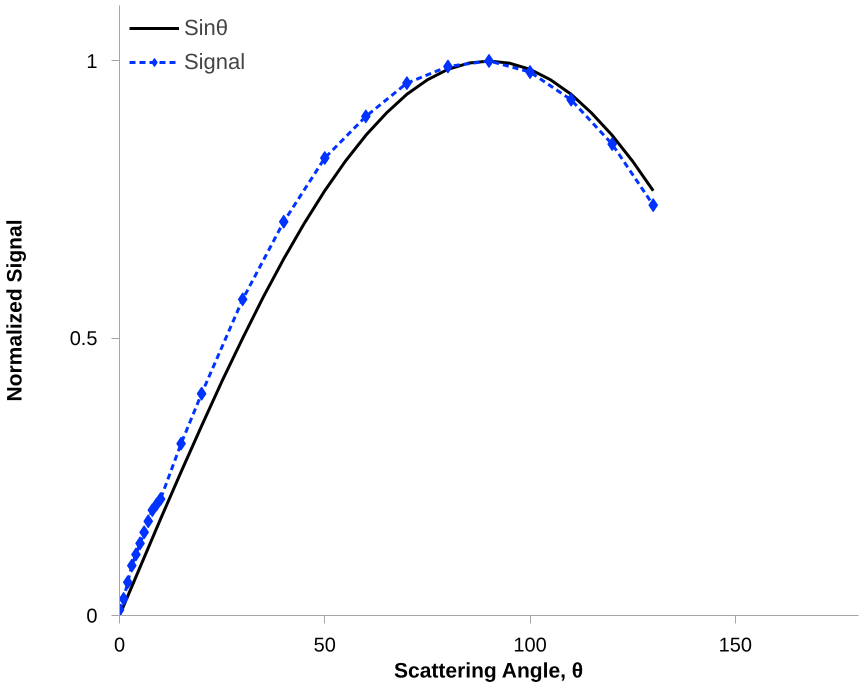 The height and width of the screenshot is (685, 868). What do you see at coordinates (489, 671) in the screenshot?
I see `x-axis-title: Scattering Angle, θ` at bounding box center [489, 671].